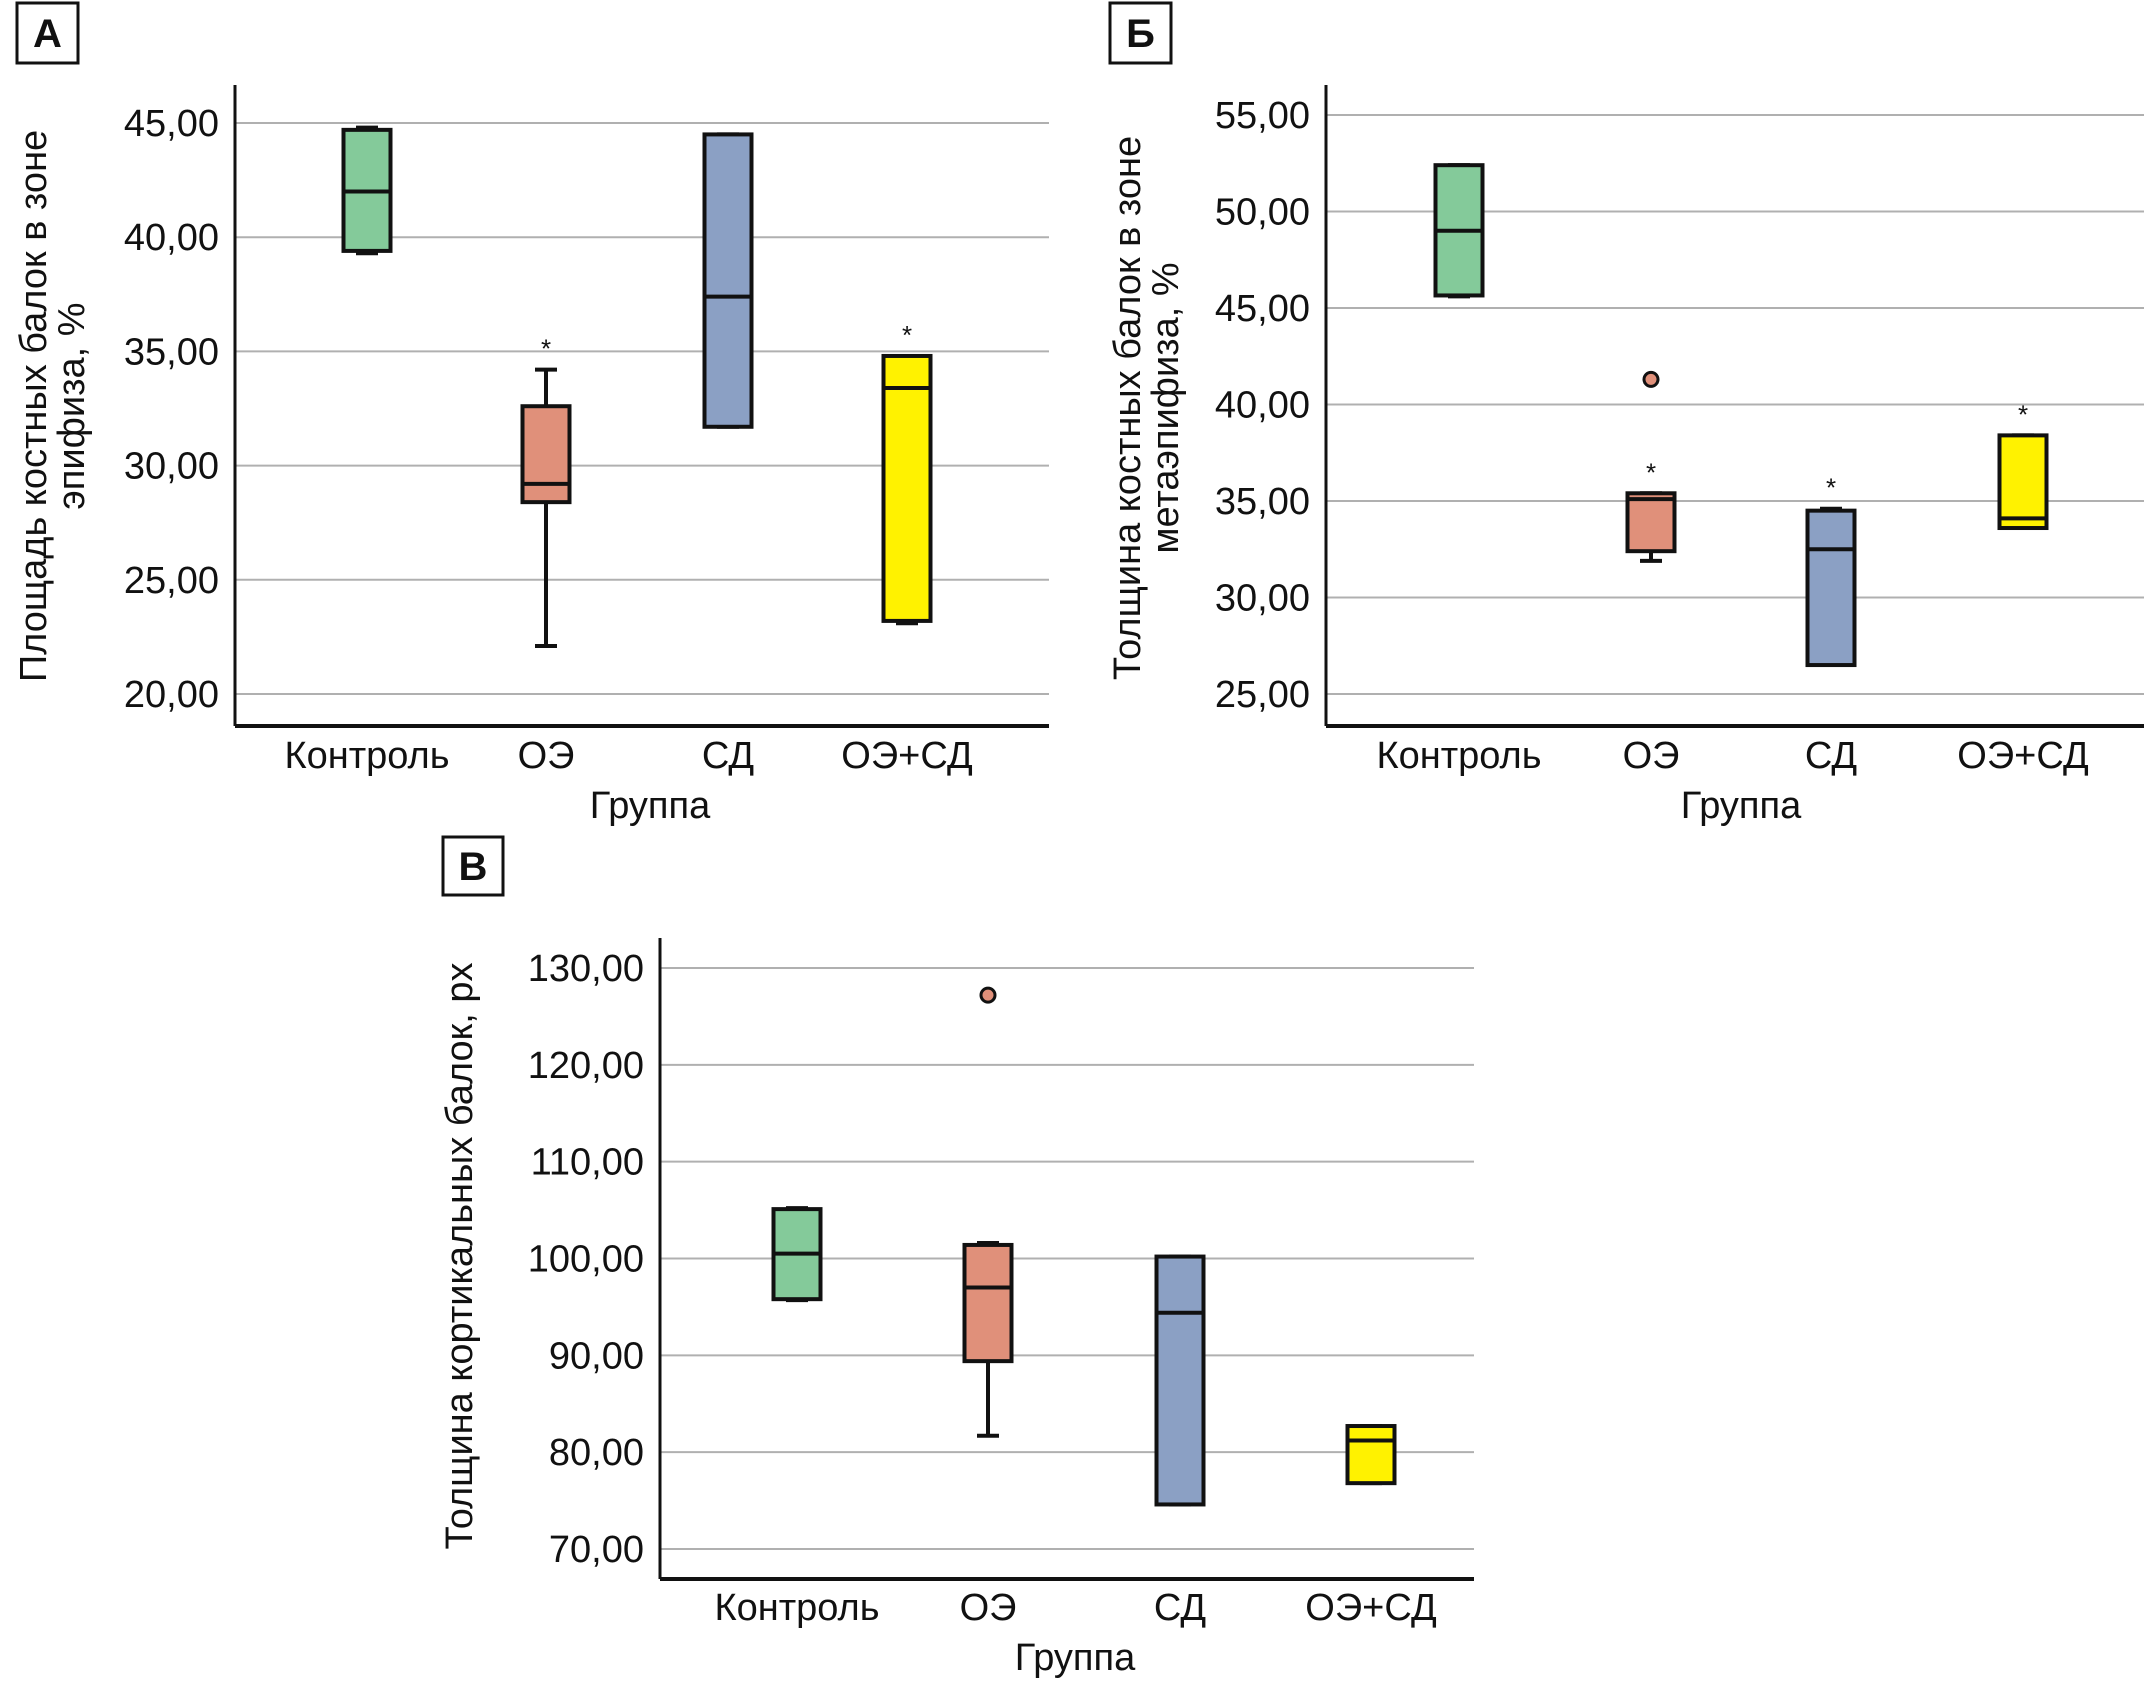 Image resolution: width=2144 pixels, height=1692 pixels. I want to click on boxplot-2: *, so click(1831, 570).